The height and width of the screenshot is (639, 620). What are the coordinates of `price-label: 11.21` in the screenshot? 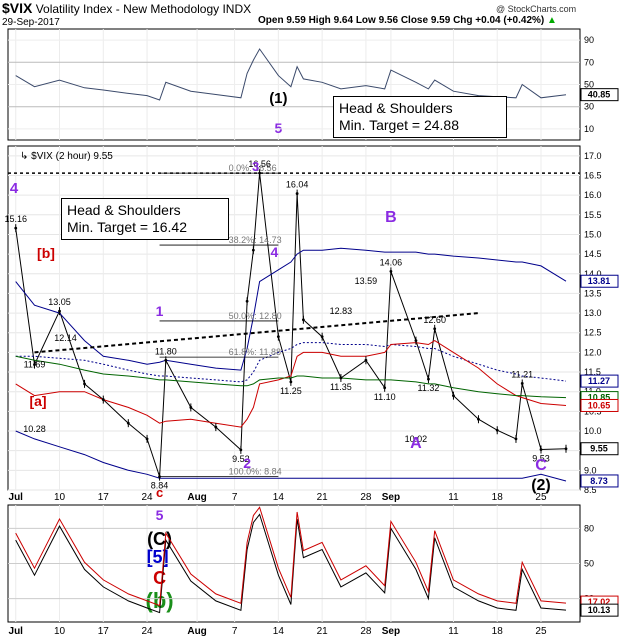 It's located at (522, 374).